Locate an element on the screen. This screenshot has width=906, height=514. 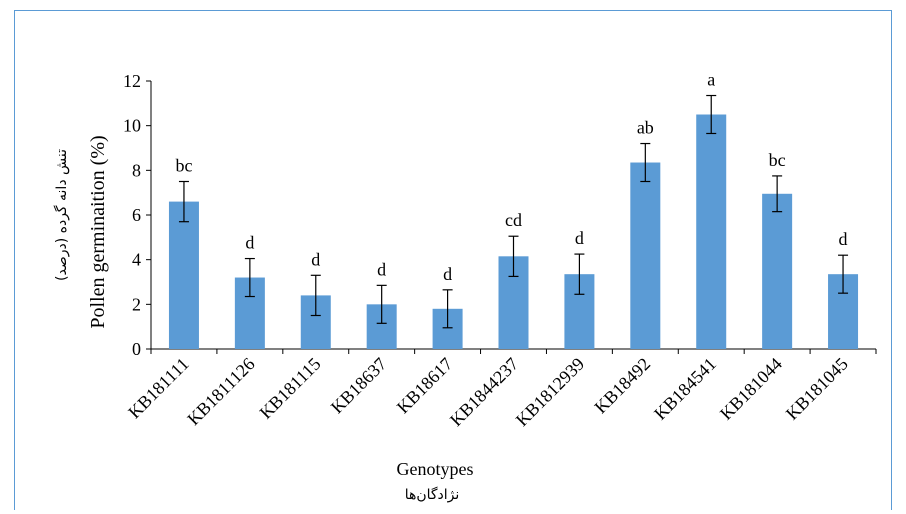
y-tick-label: 12 is located at coordinates (132, 81).